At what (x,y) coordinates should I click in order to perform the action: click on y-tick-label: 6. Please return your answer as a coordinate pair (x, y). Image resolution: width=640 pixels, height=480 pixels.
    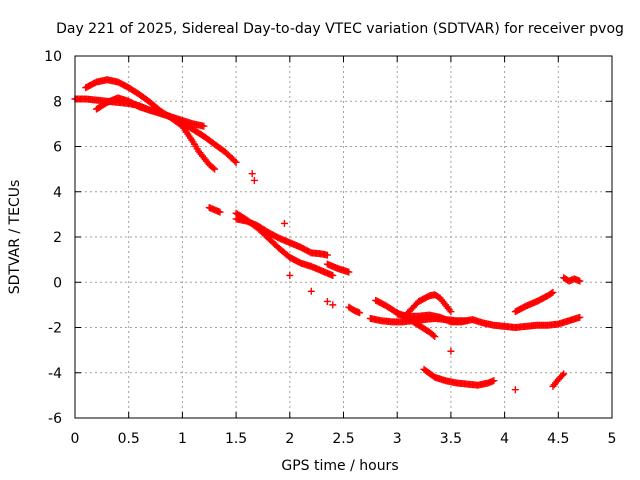
    Looking at the image, I should click on (57, 148).